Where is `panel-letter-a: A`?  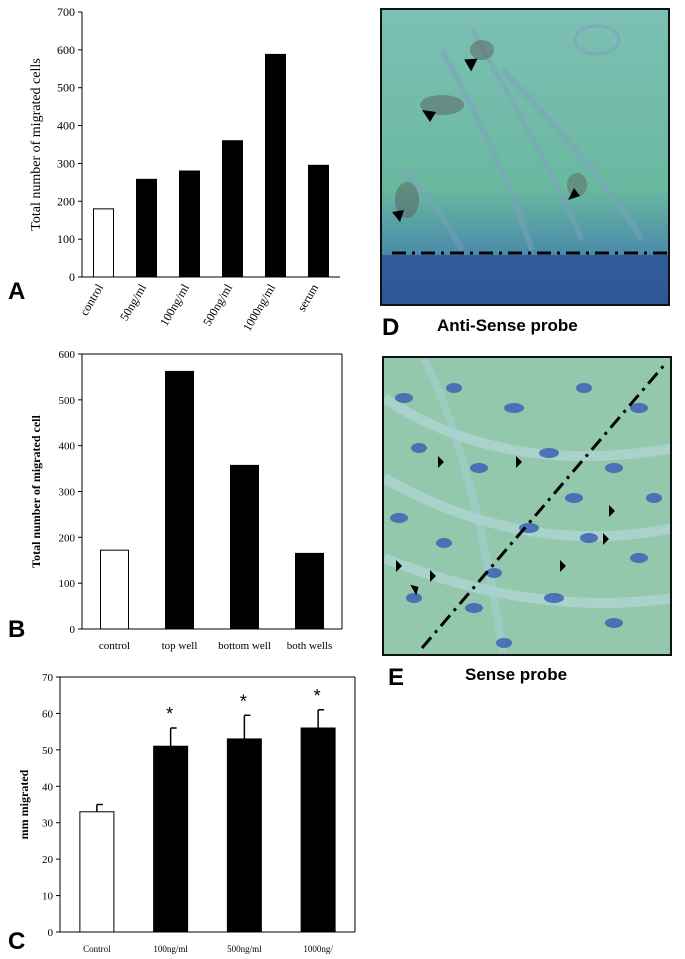 panel-letter-a: A is located at coordinates (17, 291).